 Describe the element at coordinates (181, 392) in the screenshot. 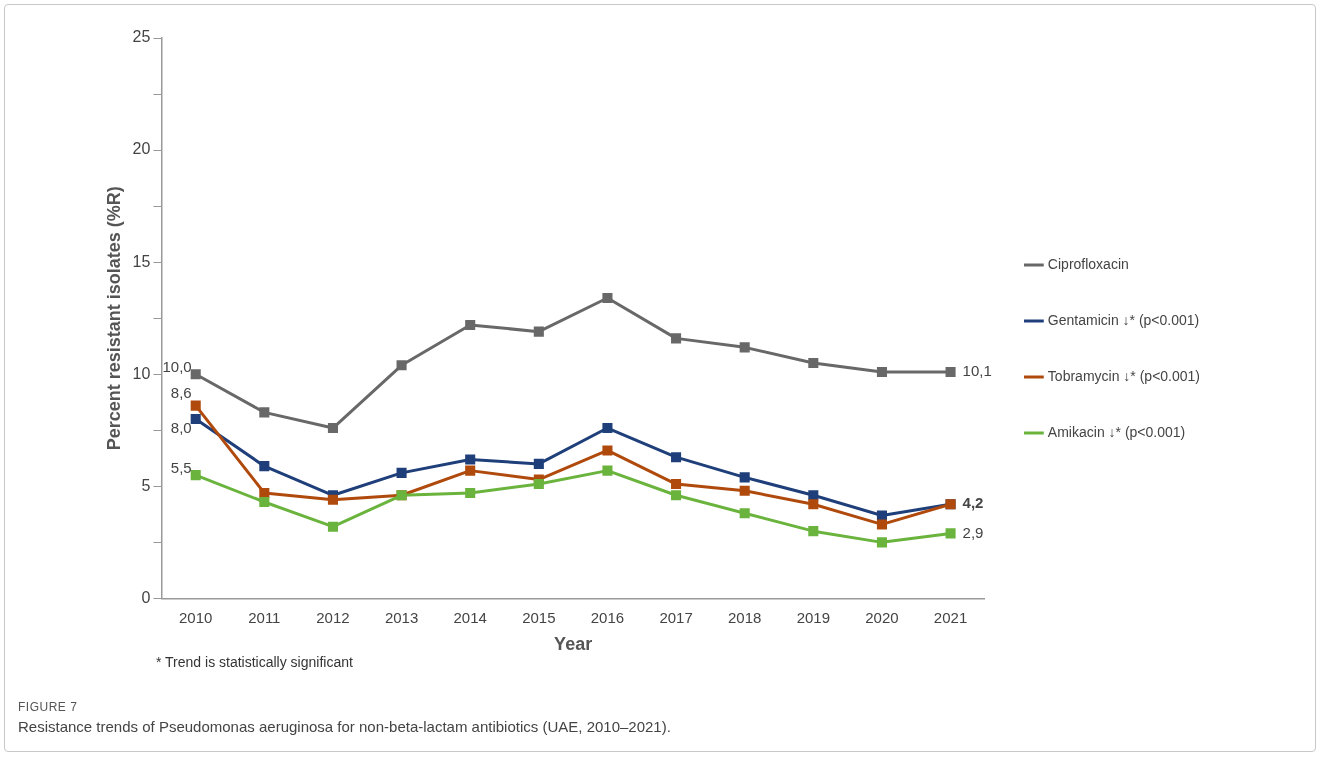

I see `data-label: 8,6` at that location.